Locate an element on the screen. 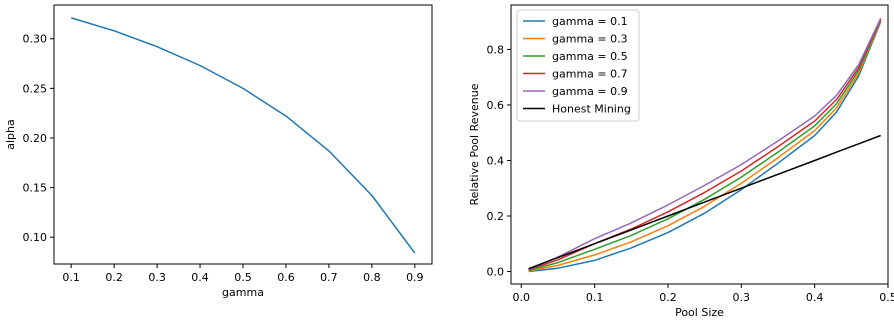 This screenshot has width=894, height=326. x-tick-label: 0.0 is located at coordinates (522, 297).